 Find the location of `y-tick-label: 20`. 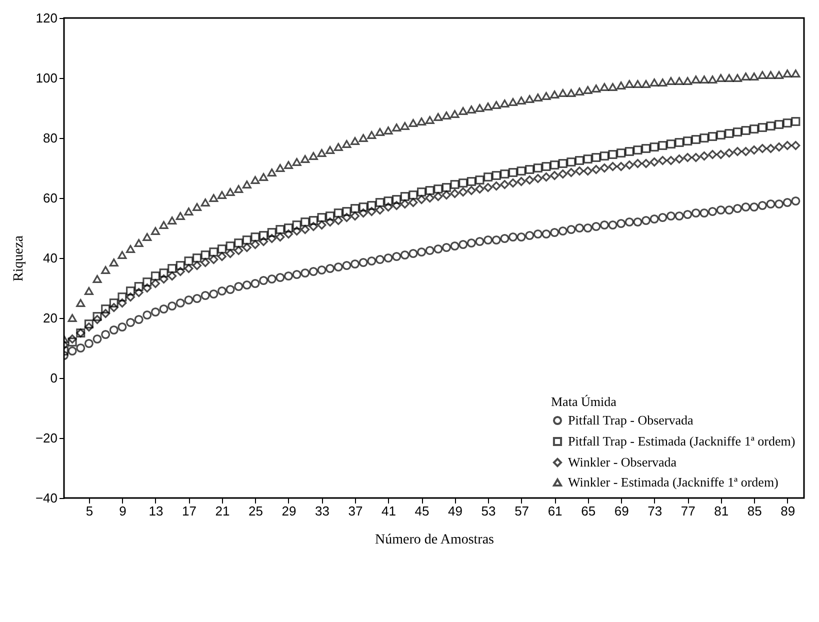

y-tick-label: 20 is located at coordinates (50, 318).